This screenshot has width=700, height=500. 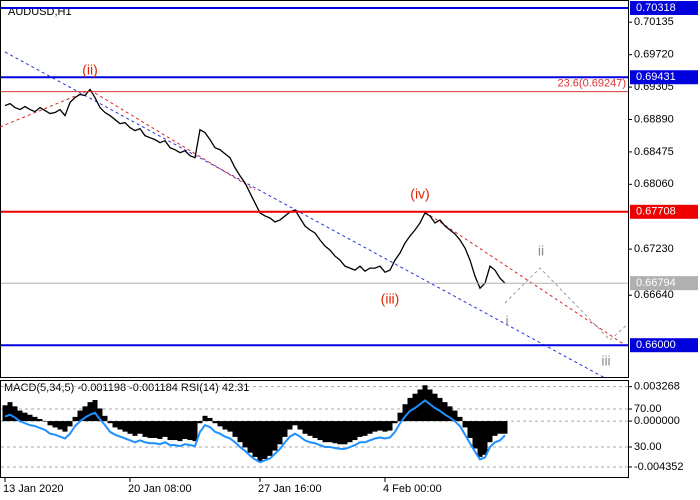 What do you see at coordinates (656, 283) in the screenshot?
I see `price-box-label: 0.66794` at bounding box center [656, 283].